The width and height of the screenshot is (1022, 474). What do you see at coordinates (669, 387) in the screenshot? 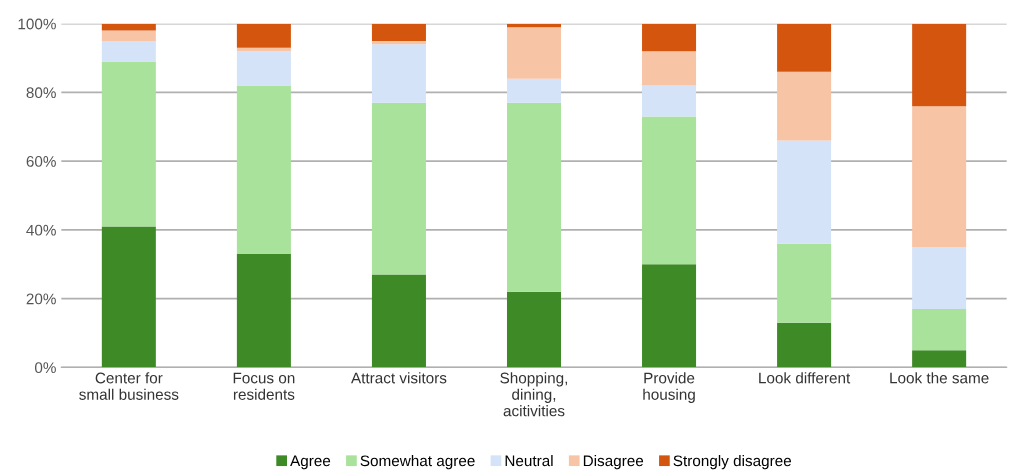
I see `x-tick-label: Provide housing` at bounding box center [669, 387].